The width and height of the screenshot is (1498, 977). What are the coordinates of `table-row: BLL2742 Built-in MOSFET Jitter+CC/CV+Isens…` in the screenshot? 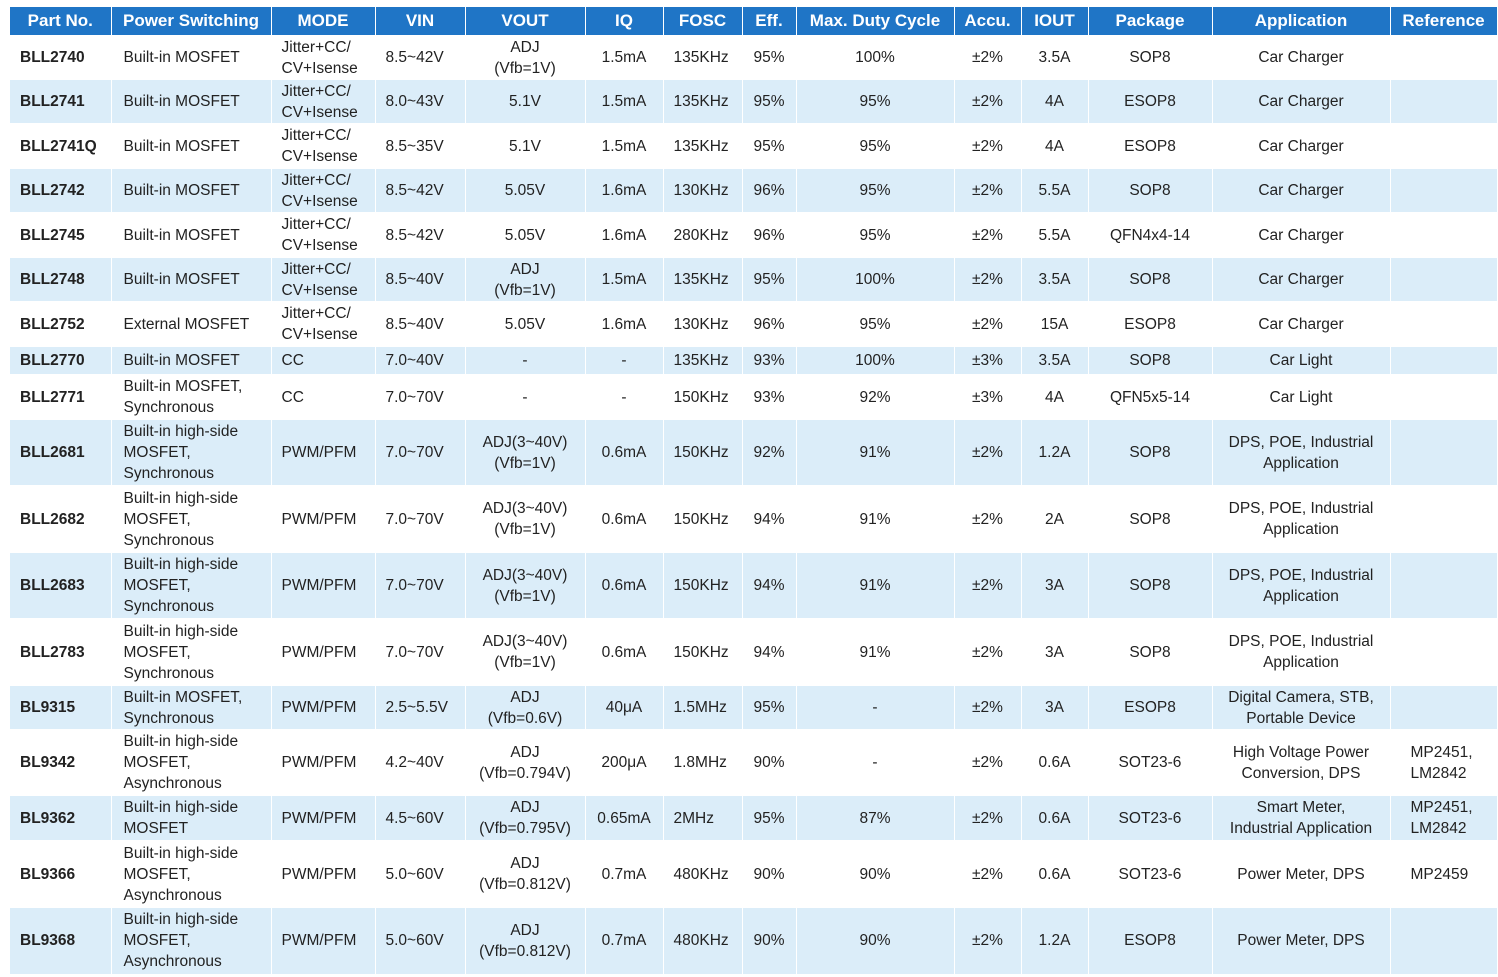 It's located at (754, 190).